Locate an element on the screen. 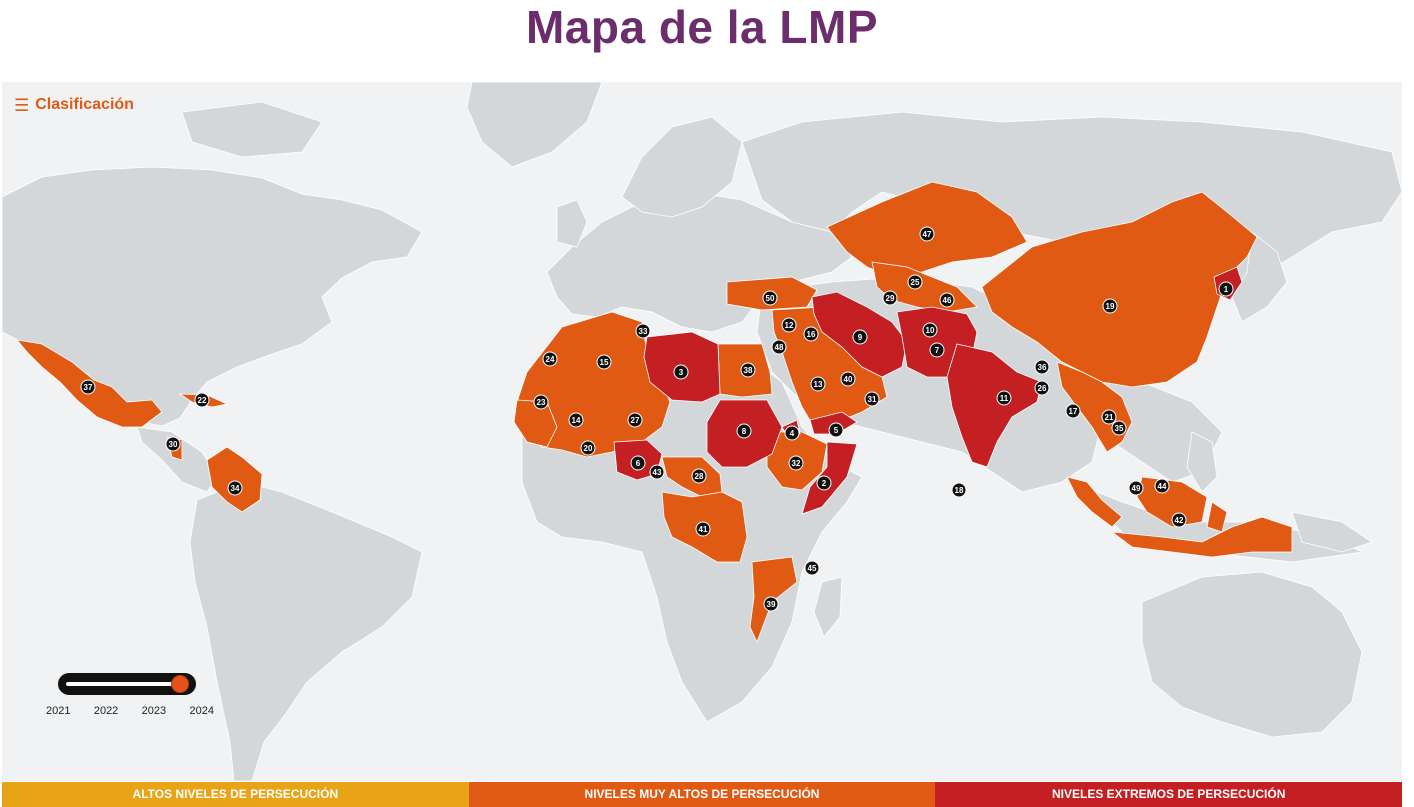 The image size is (1414, 807). rank-marker-37: 37 is located at coordinates (88, 387).